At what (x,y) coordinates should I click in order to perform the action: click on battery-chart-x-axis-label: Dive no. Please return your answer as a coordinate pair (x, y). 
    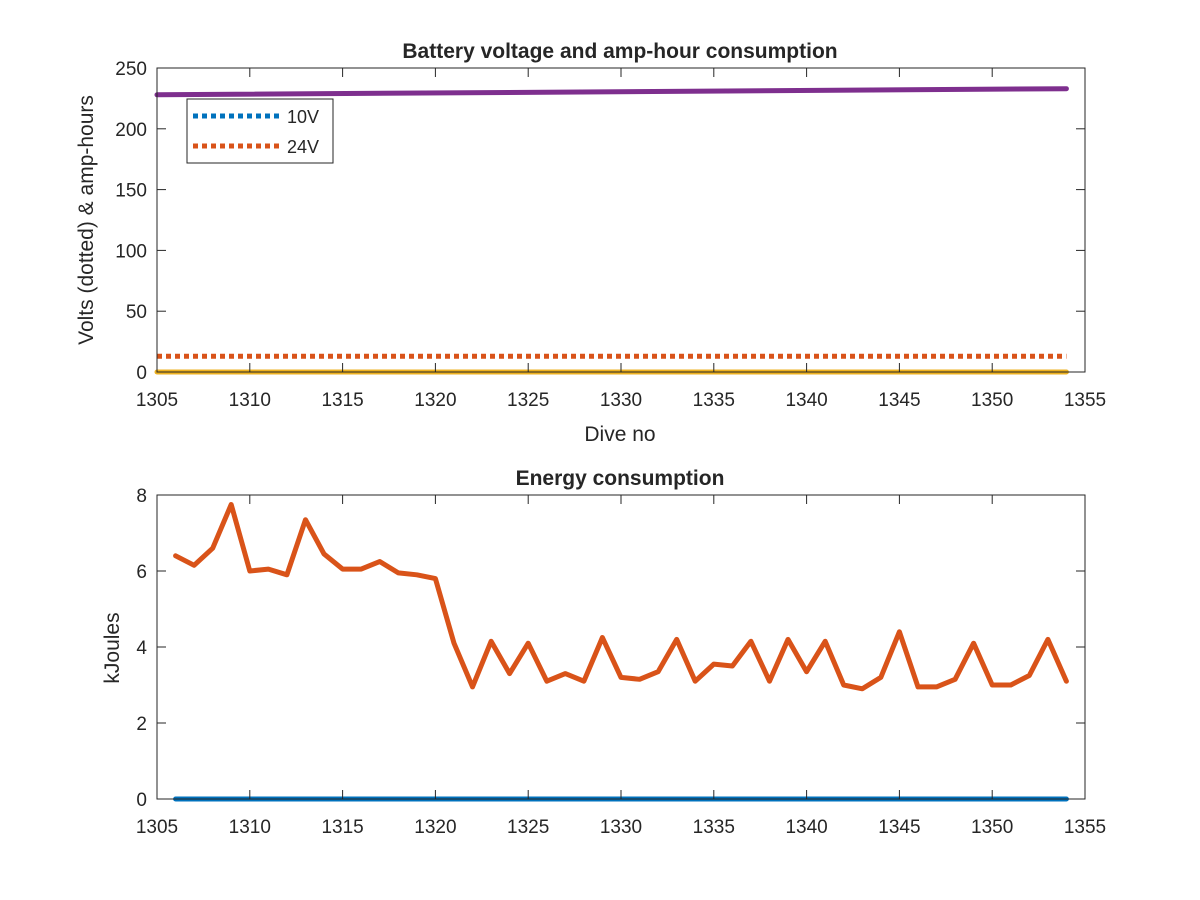
    Looking at the image, I should click on (619, 434).